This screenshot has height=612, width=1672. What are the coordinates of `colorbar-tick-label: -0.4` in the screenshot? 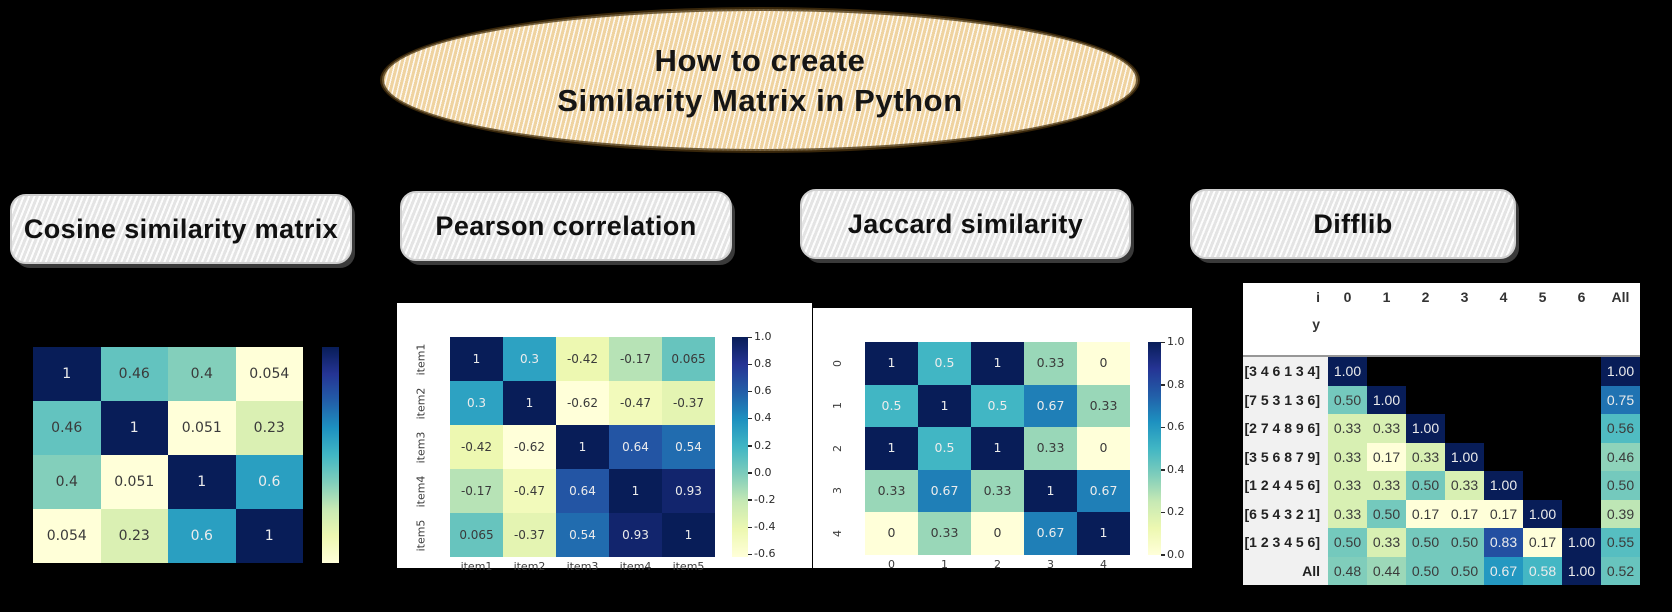 It's located at (765, 527).